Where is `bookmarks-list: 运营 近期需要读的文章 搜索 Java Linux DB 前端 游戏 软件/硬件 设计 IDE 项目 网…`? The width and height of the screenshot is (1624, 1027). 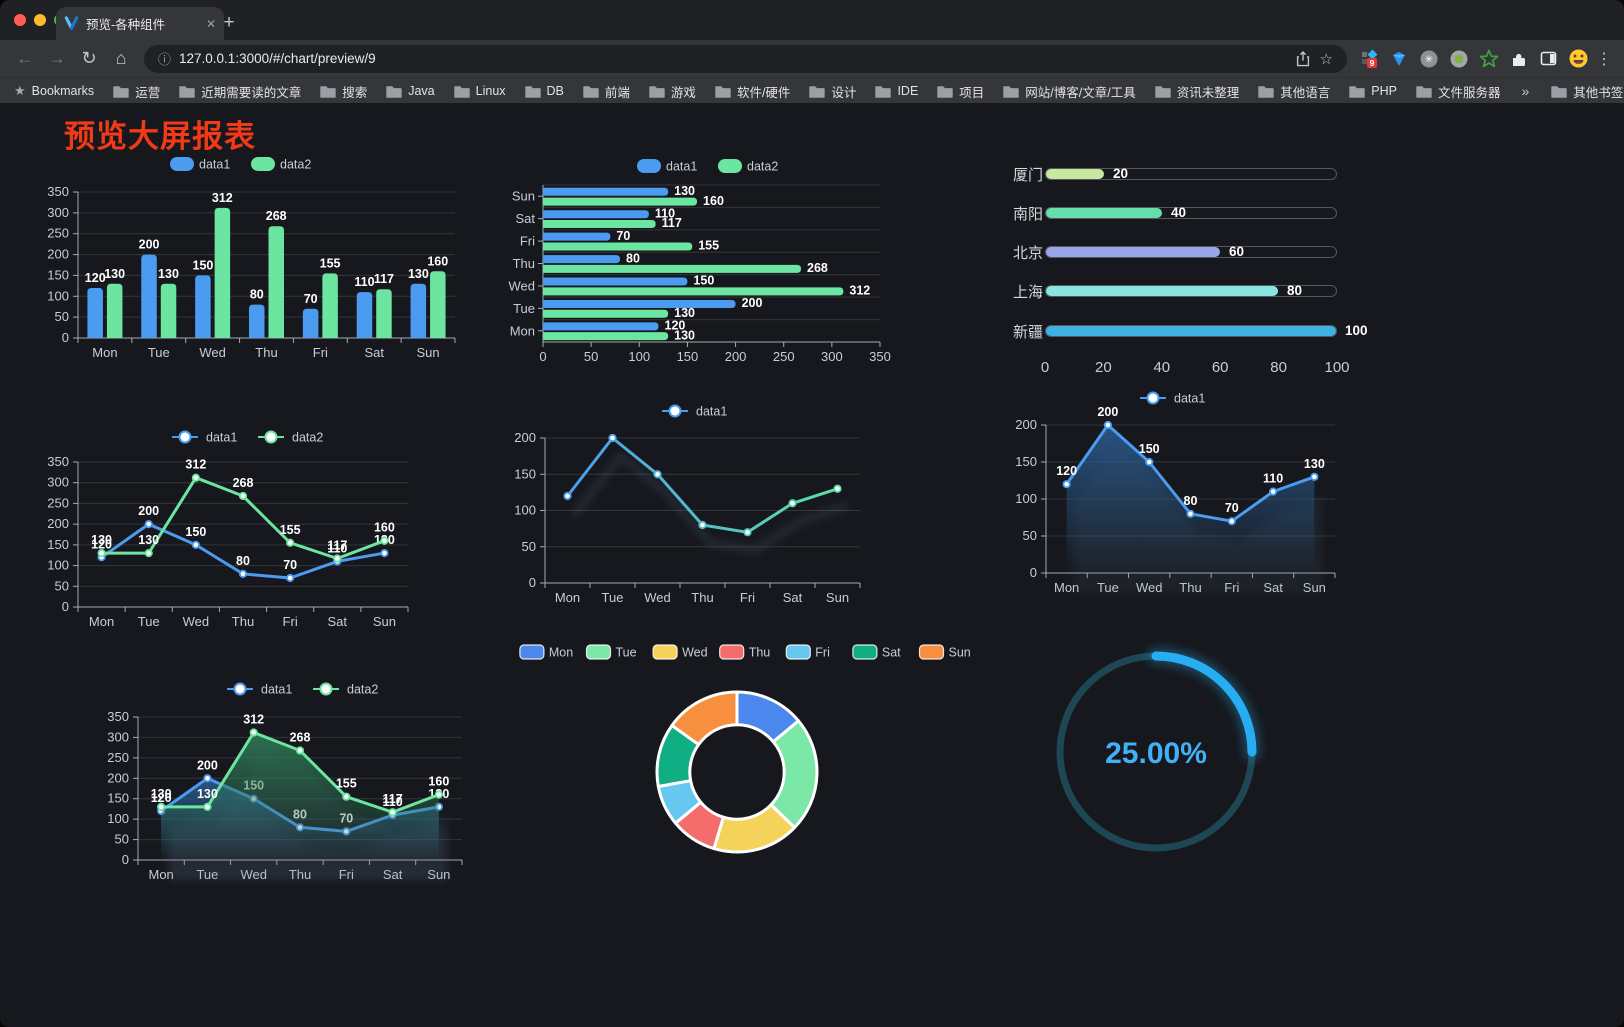
bookmarks-list: 运营 近期需要读的文章 搜索 Java Linux DB 前端 游戏 软件/硬件 设计 IDE 项目 网… is located at coordinates (816, 91).